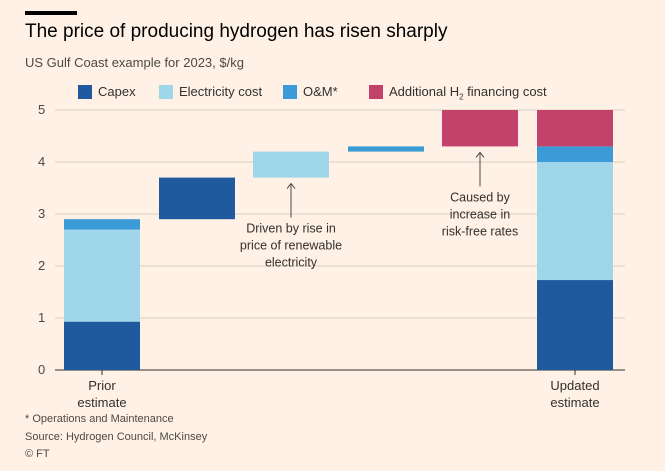 The width and height of the screenshot is (665, 471). Describe the element at coordinates (51, 13) in the screenshot. I see `brand-bar` at that location.